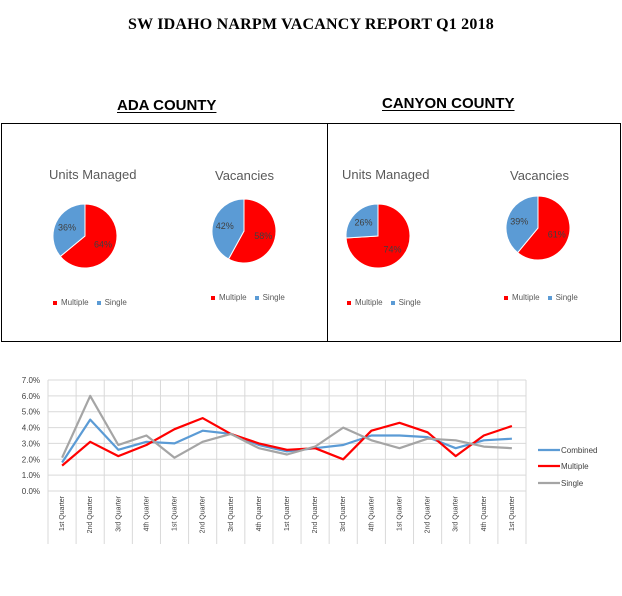 Image resolution: width=622 pixels, height=596 pixels. Describe the element at coordinates (519, 221) in the screenshot. I see `pie-label-single: 39%` at that location.